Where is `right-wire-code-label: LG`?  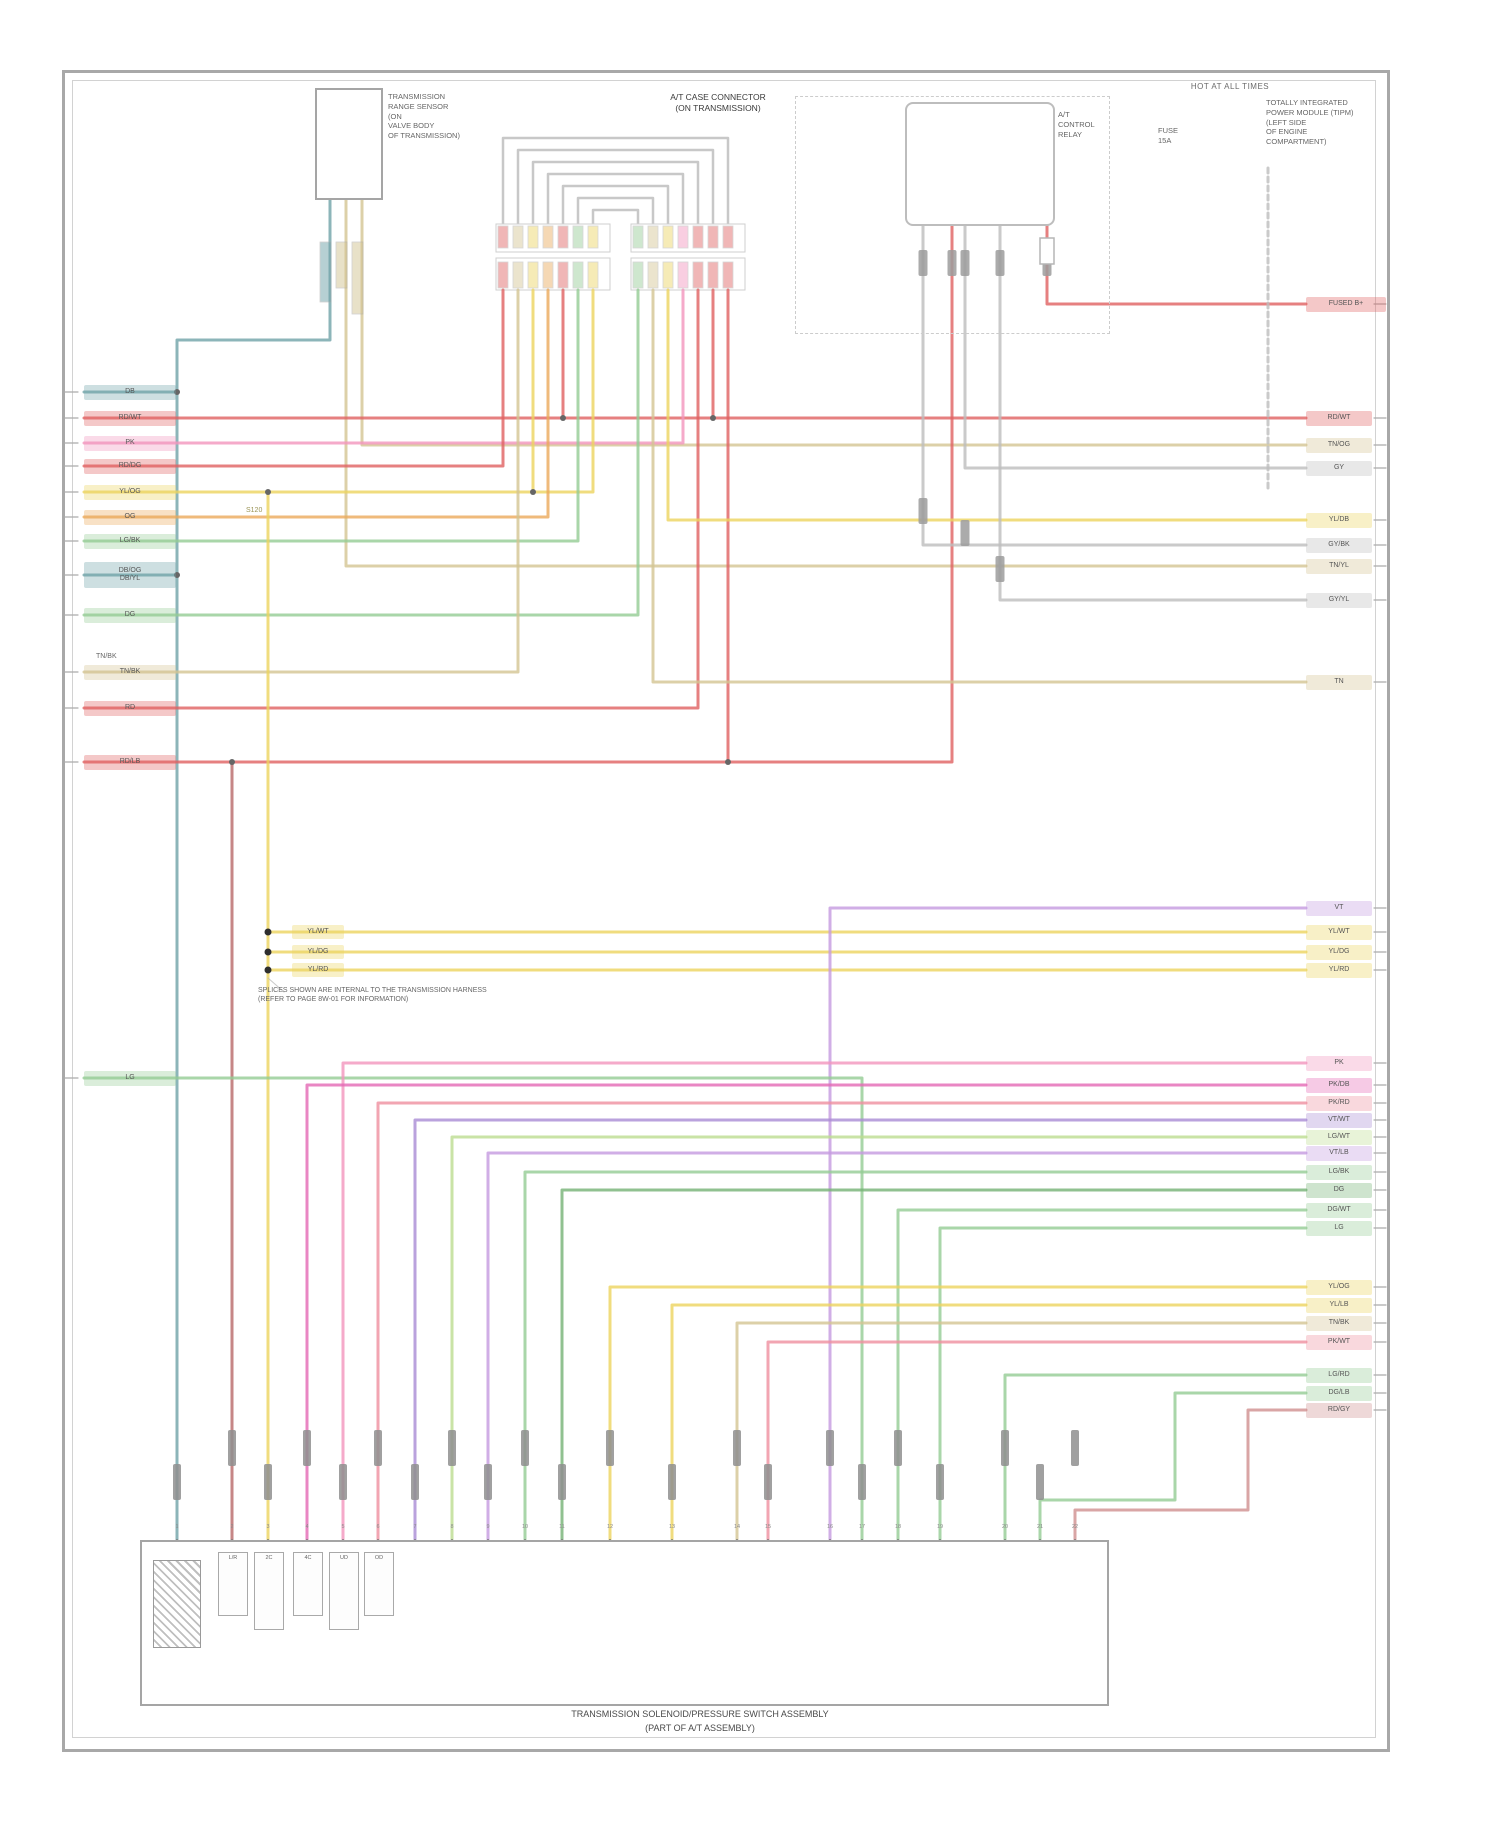 right-wire-code-label: LG is located at coordinates (1339, 1228).